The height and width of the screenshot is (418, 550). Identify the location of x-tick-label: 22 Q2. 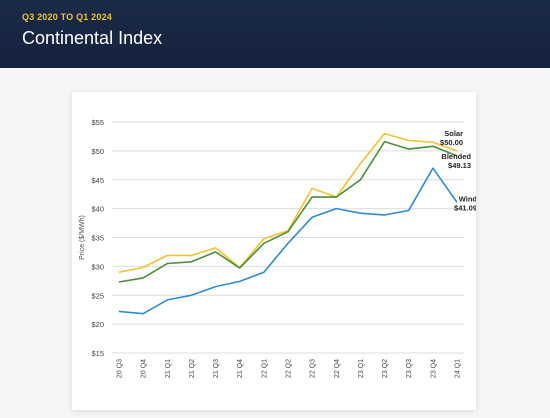
(289, 368).